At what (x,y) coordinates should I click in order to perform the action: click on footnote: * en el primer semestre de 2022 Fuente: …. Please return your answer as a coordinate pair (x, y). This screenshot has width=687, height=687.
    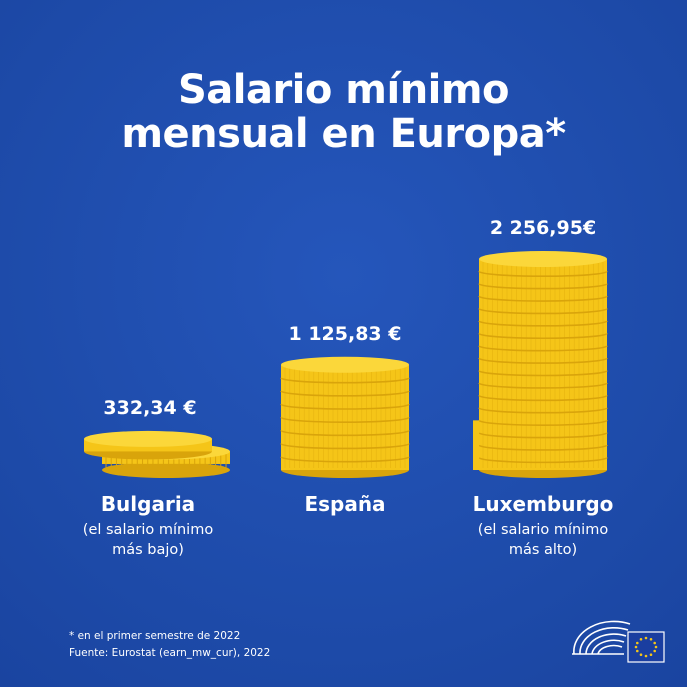
    Looking at the image, I should click on (169, 645).